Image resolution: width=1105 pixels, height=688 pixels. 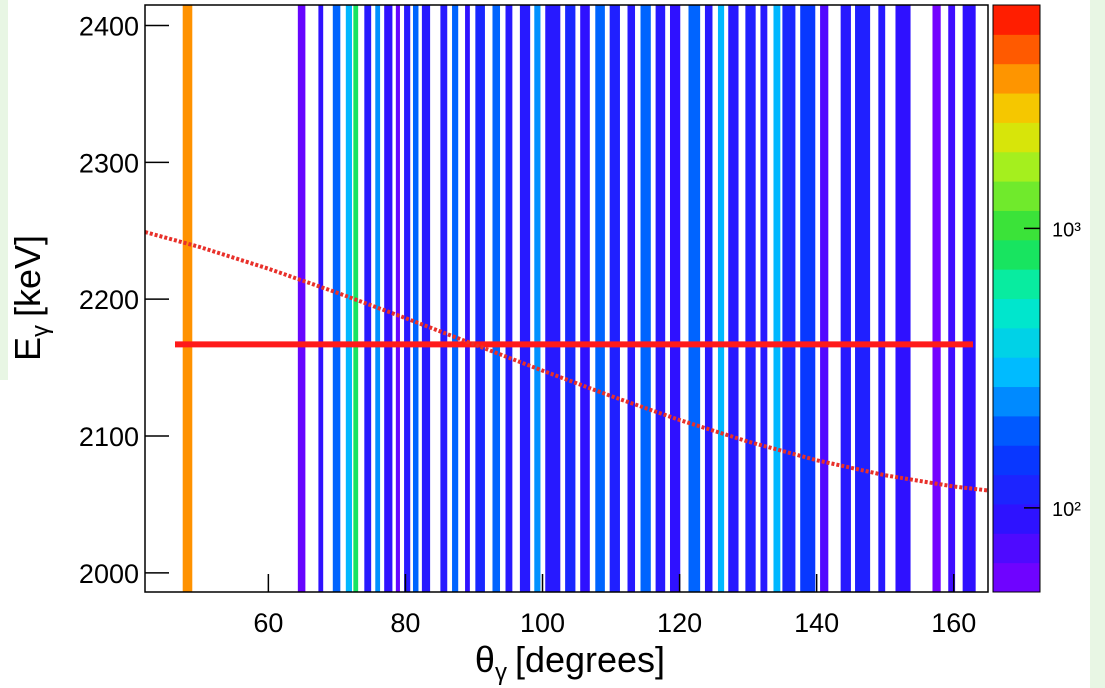 I want to click on x-tick-label: 160, so click(x=953, y=623).